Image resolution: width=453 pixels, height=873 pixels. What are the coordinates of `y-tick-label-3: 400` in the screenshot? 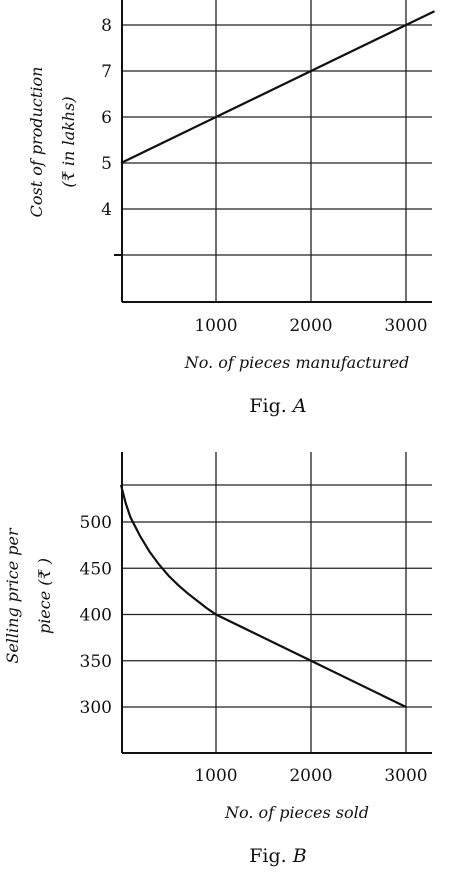 It's located at (96, 616).